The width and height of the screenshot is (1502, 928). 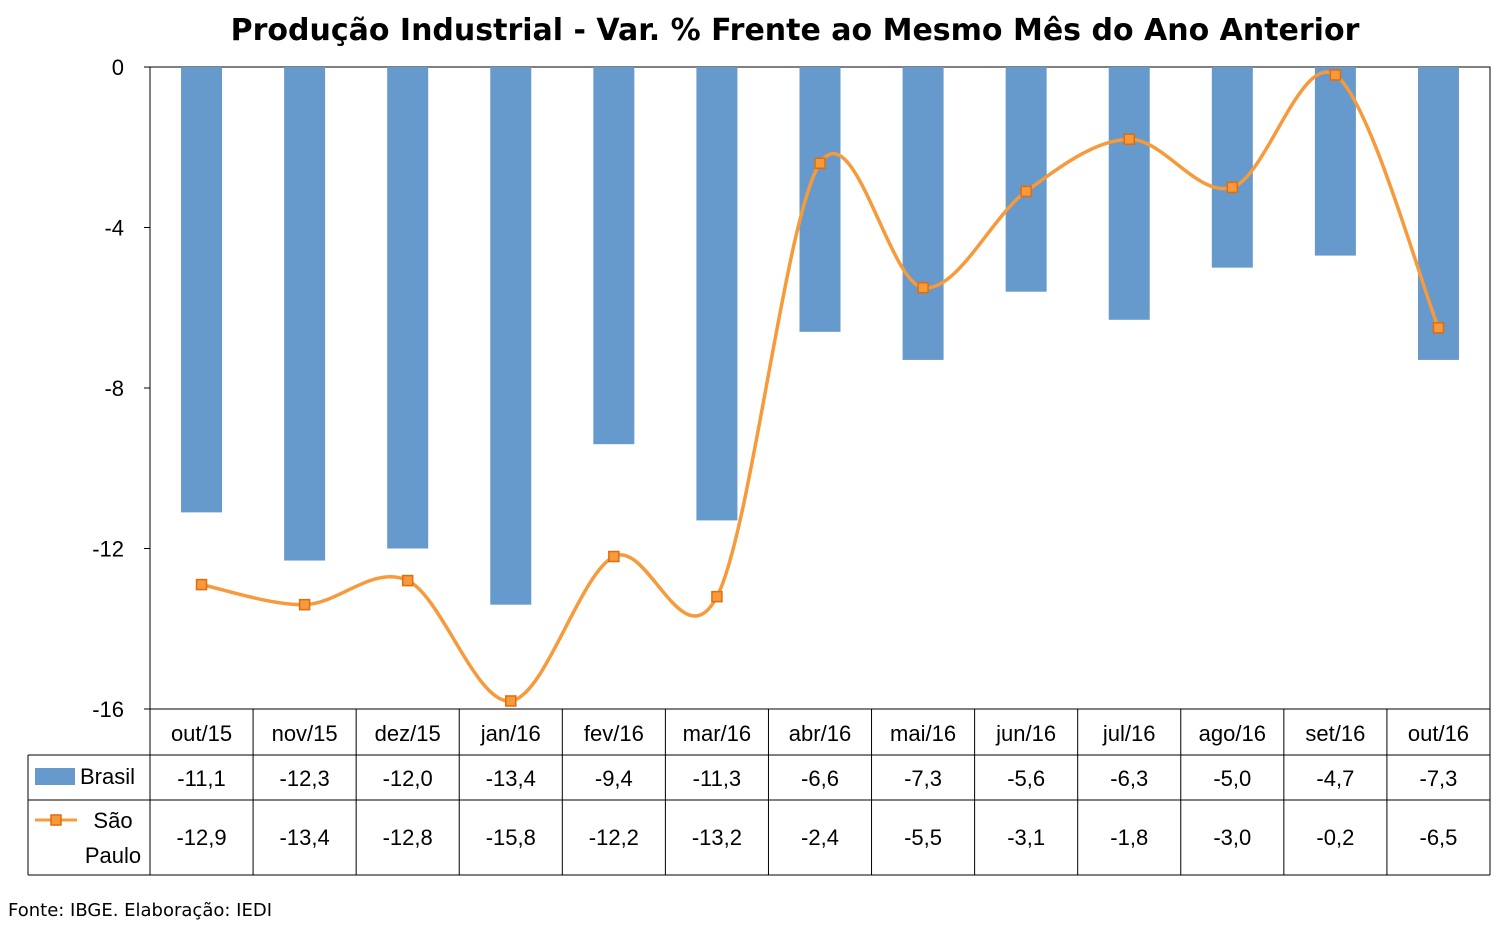 What do you see at coordinates (408, 778) in the screenshot?
I see `data-label-brasil: -12,0` at bounding box center [408, 778].